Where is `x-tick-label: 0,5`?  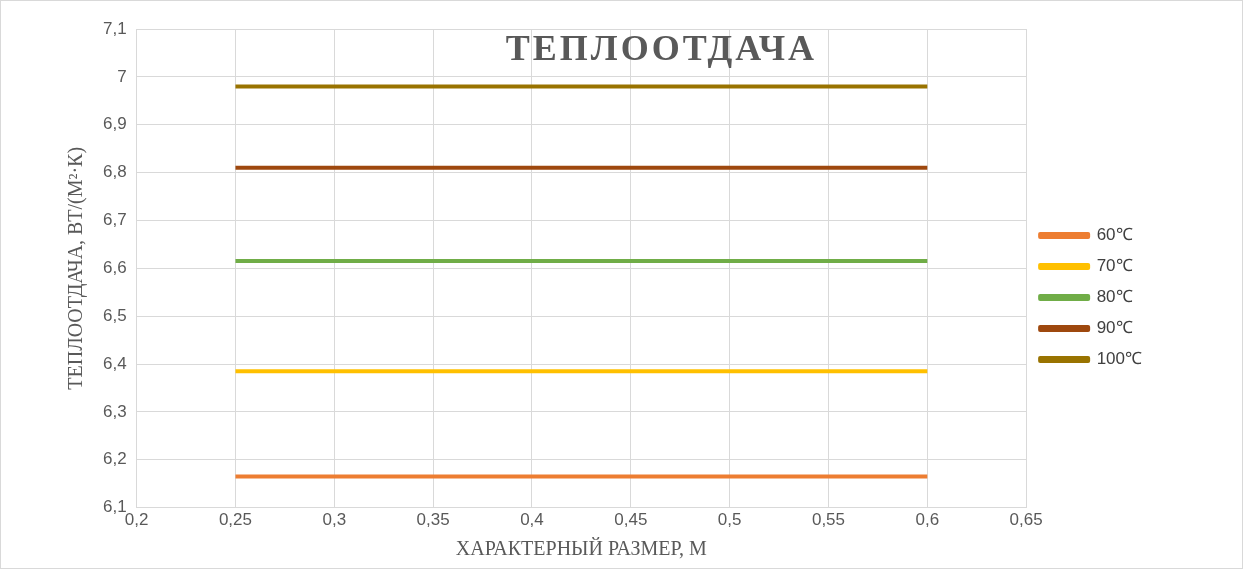
x-tick-label: 0,5 is located at coordinates (729, 520).